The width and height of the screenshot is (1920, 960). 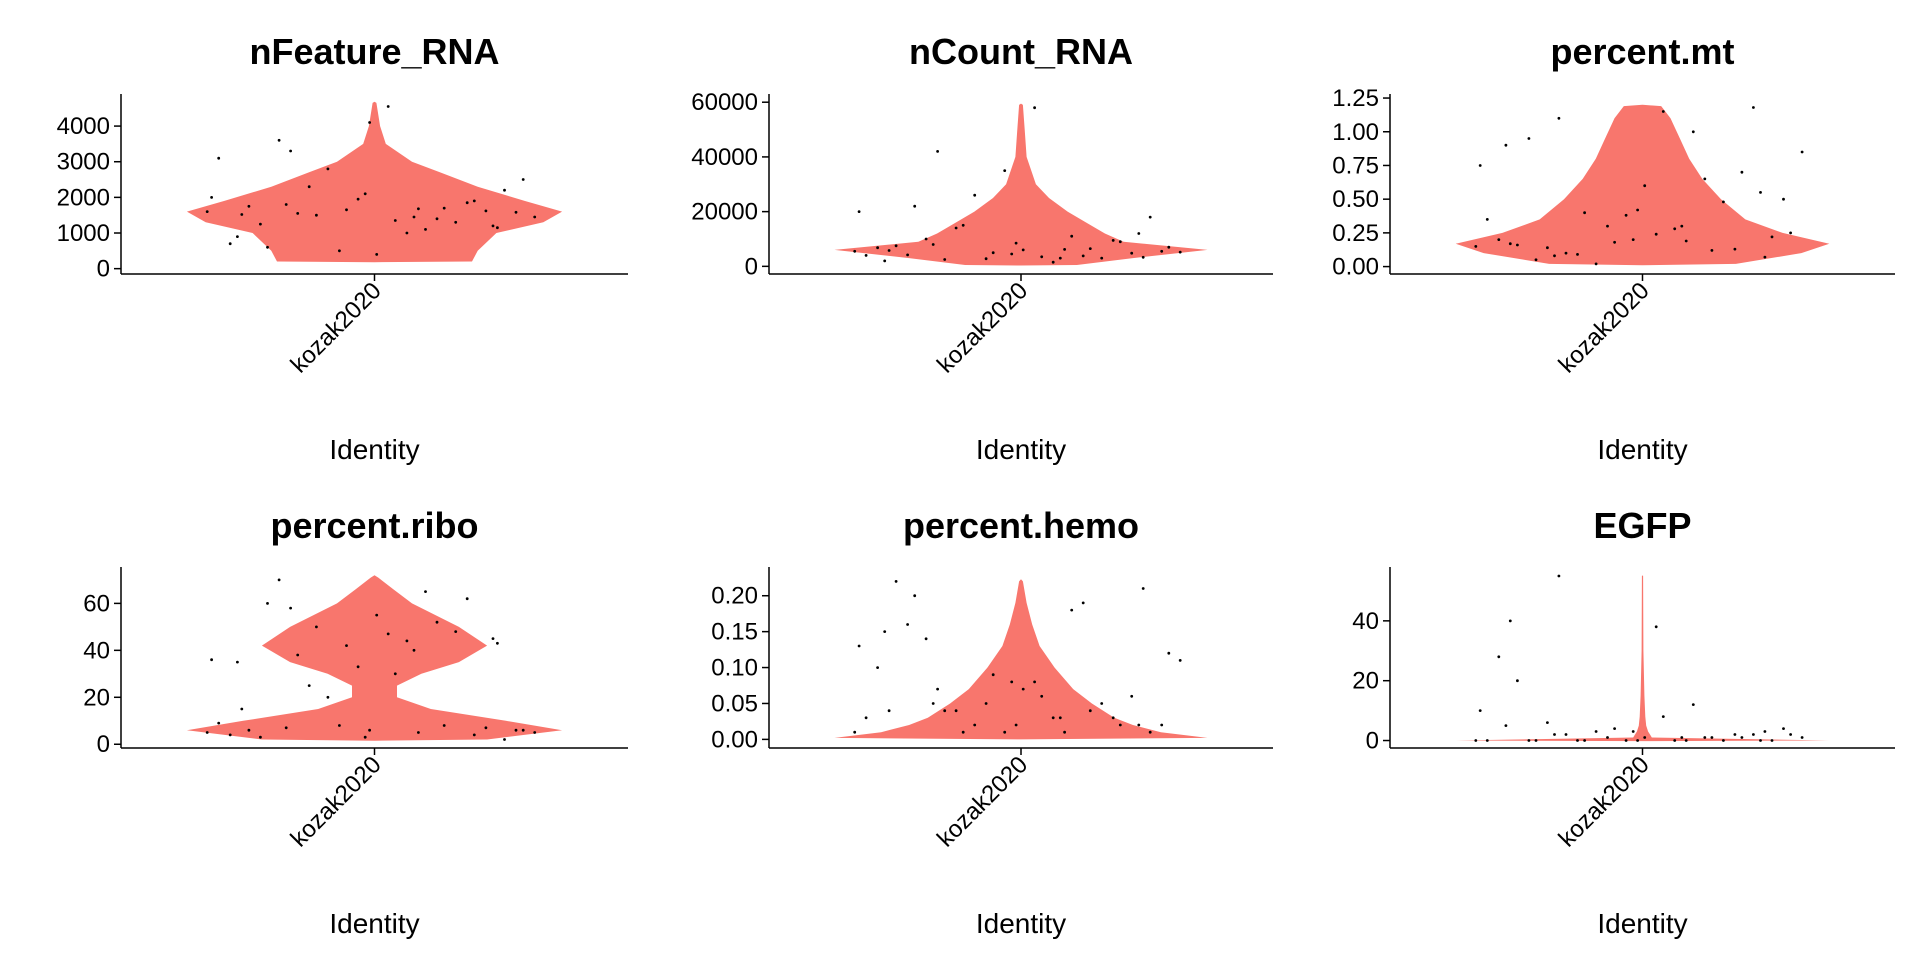 I want to click on y-tick-label: 20, so click(x=1365, y=681).